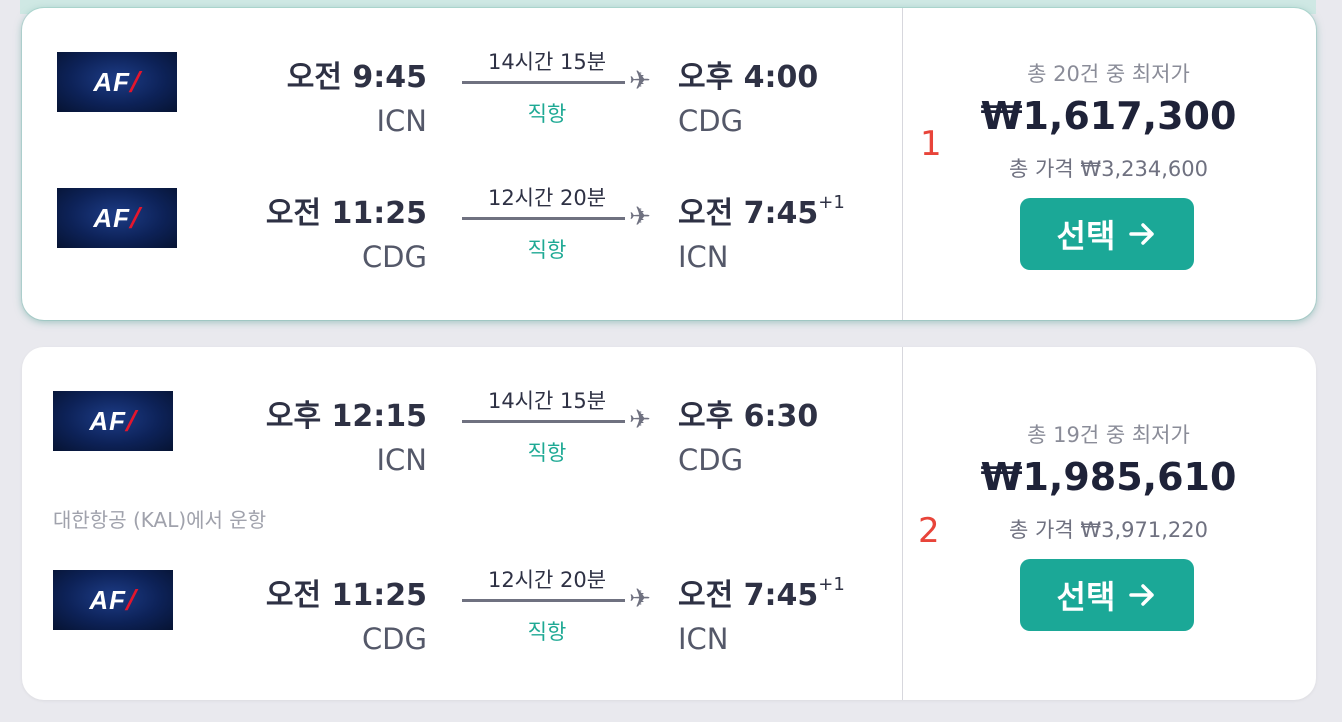 The width and height of the screenshot is (1342, 722). I want to click on price: ₩1,985,610, so click(1108, 477).